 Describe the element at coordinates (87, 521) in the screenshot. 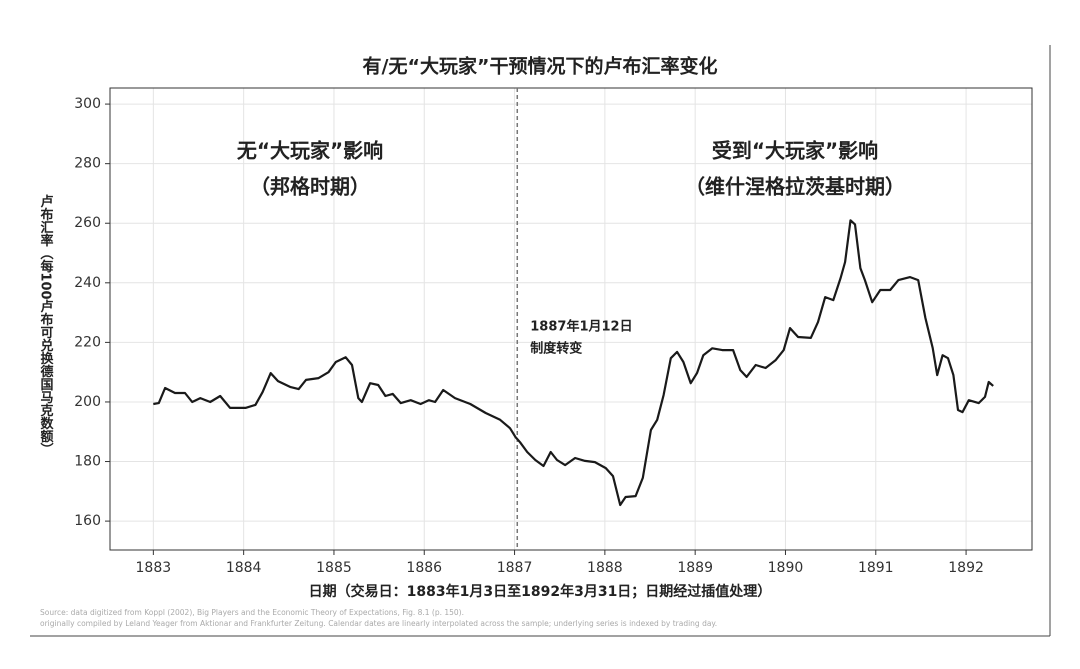

I see `y-tick-label: 160` at that location.